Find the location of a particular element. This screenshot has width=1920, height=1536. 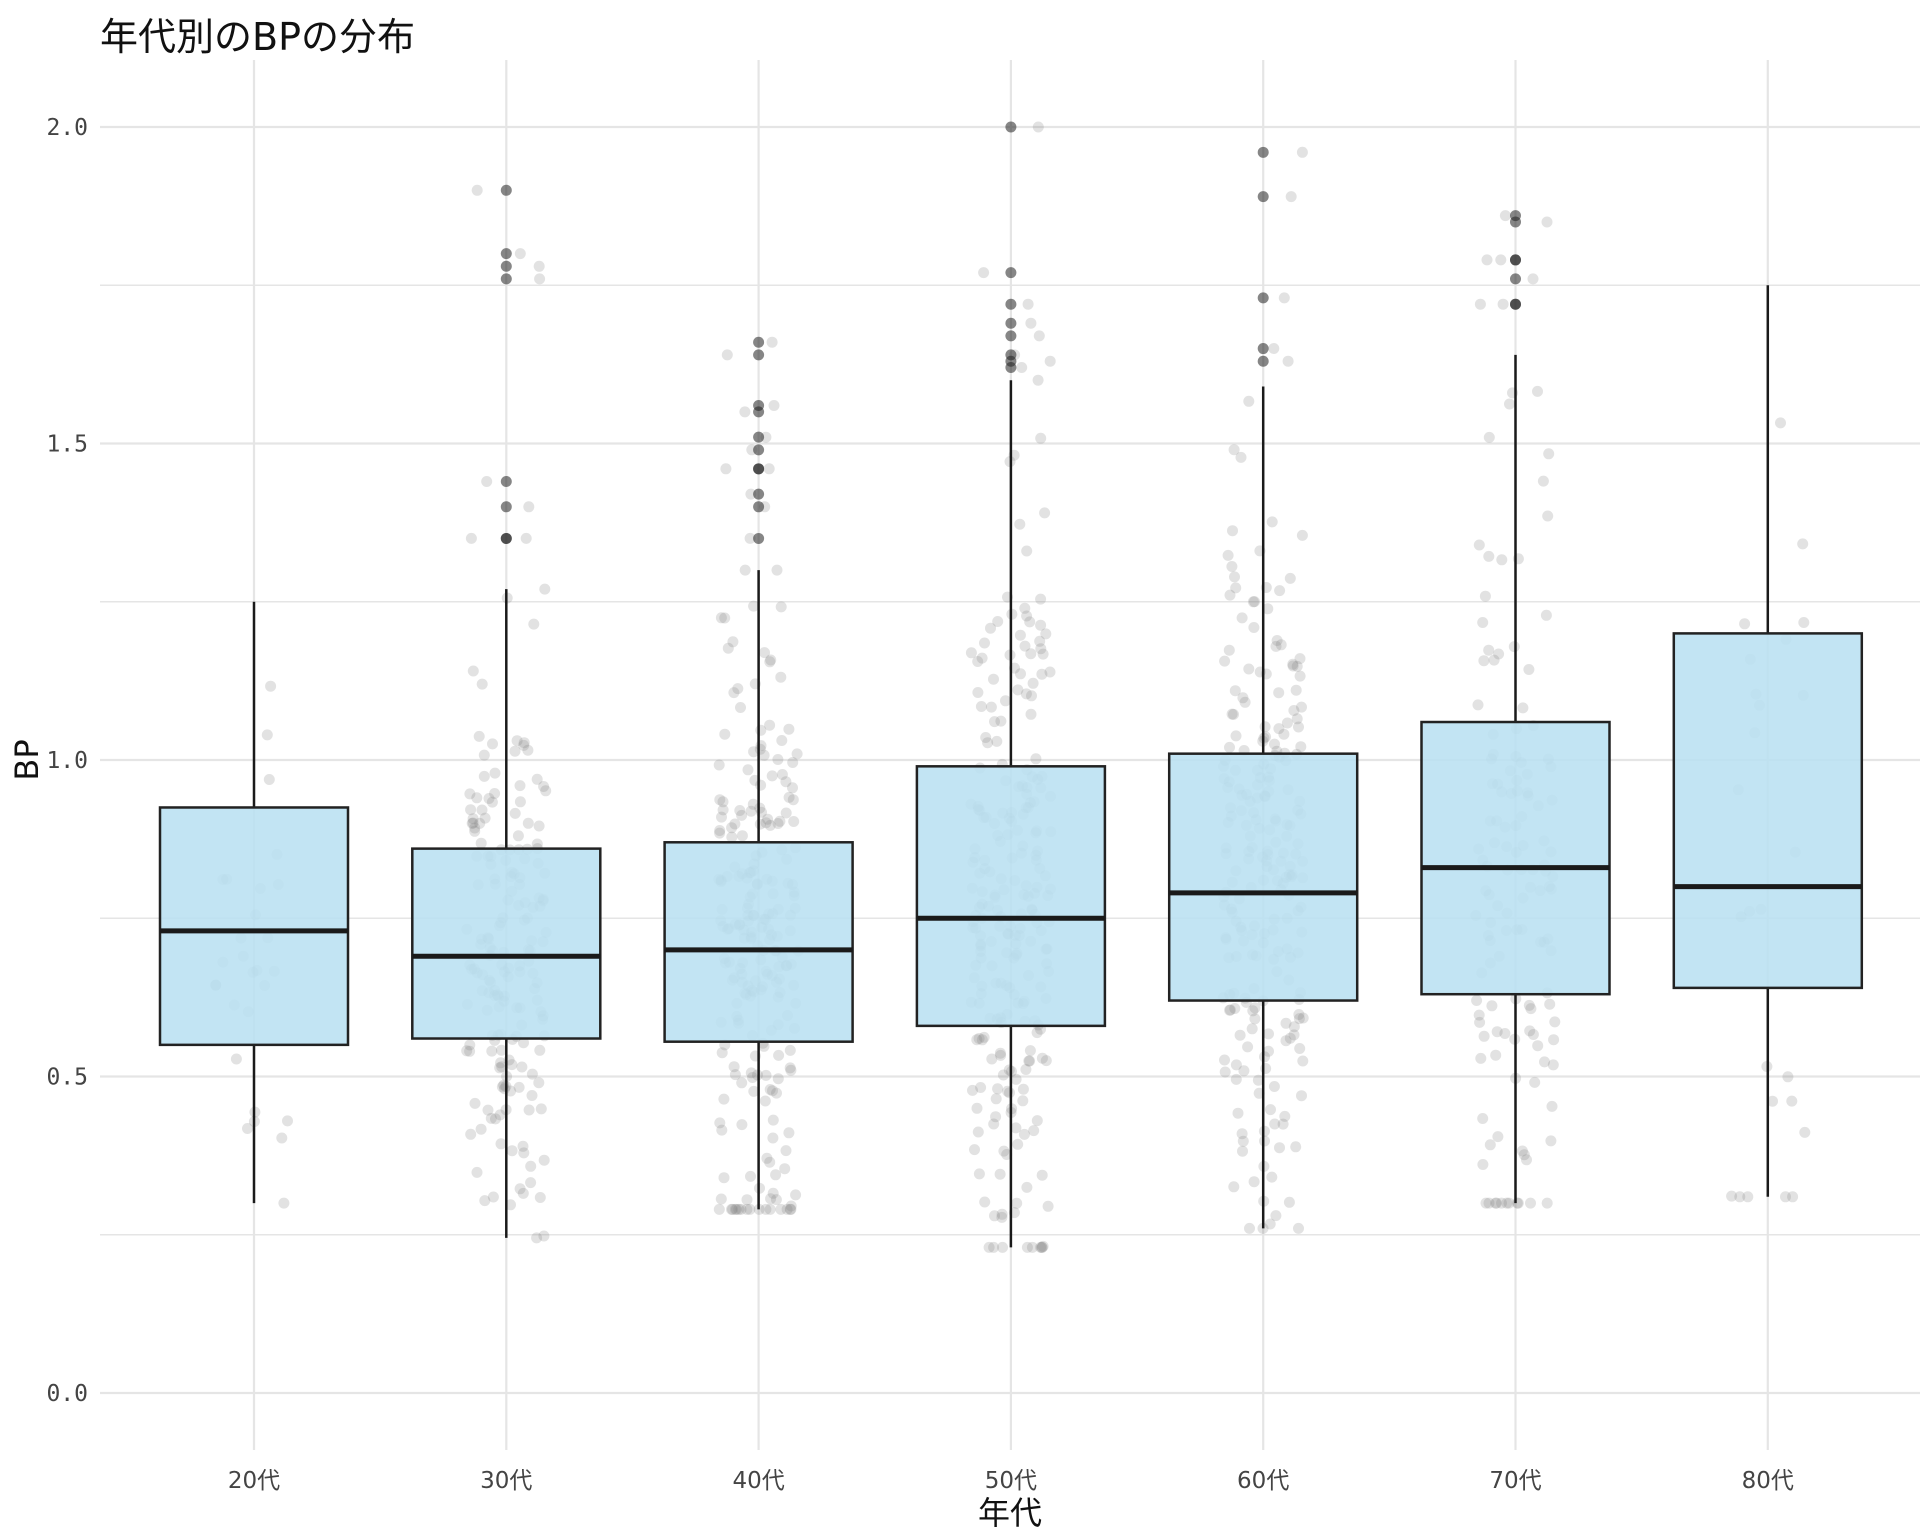

x-tick-label: 50代 is located at coordinates (1011, 1481).